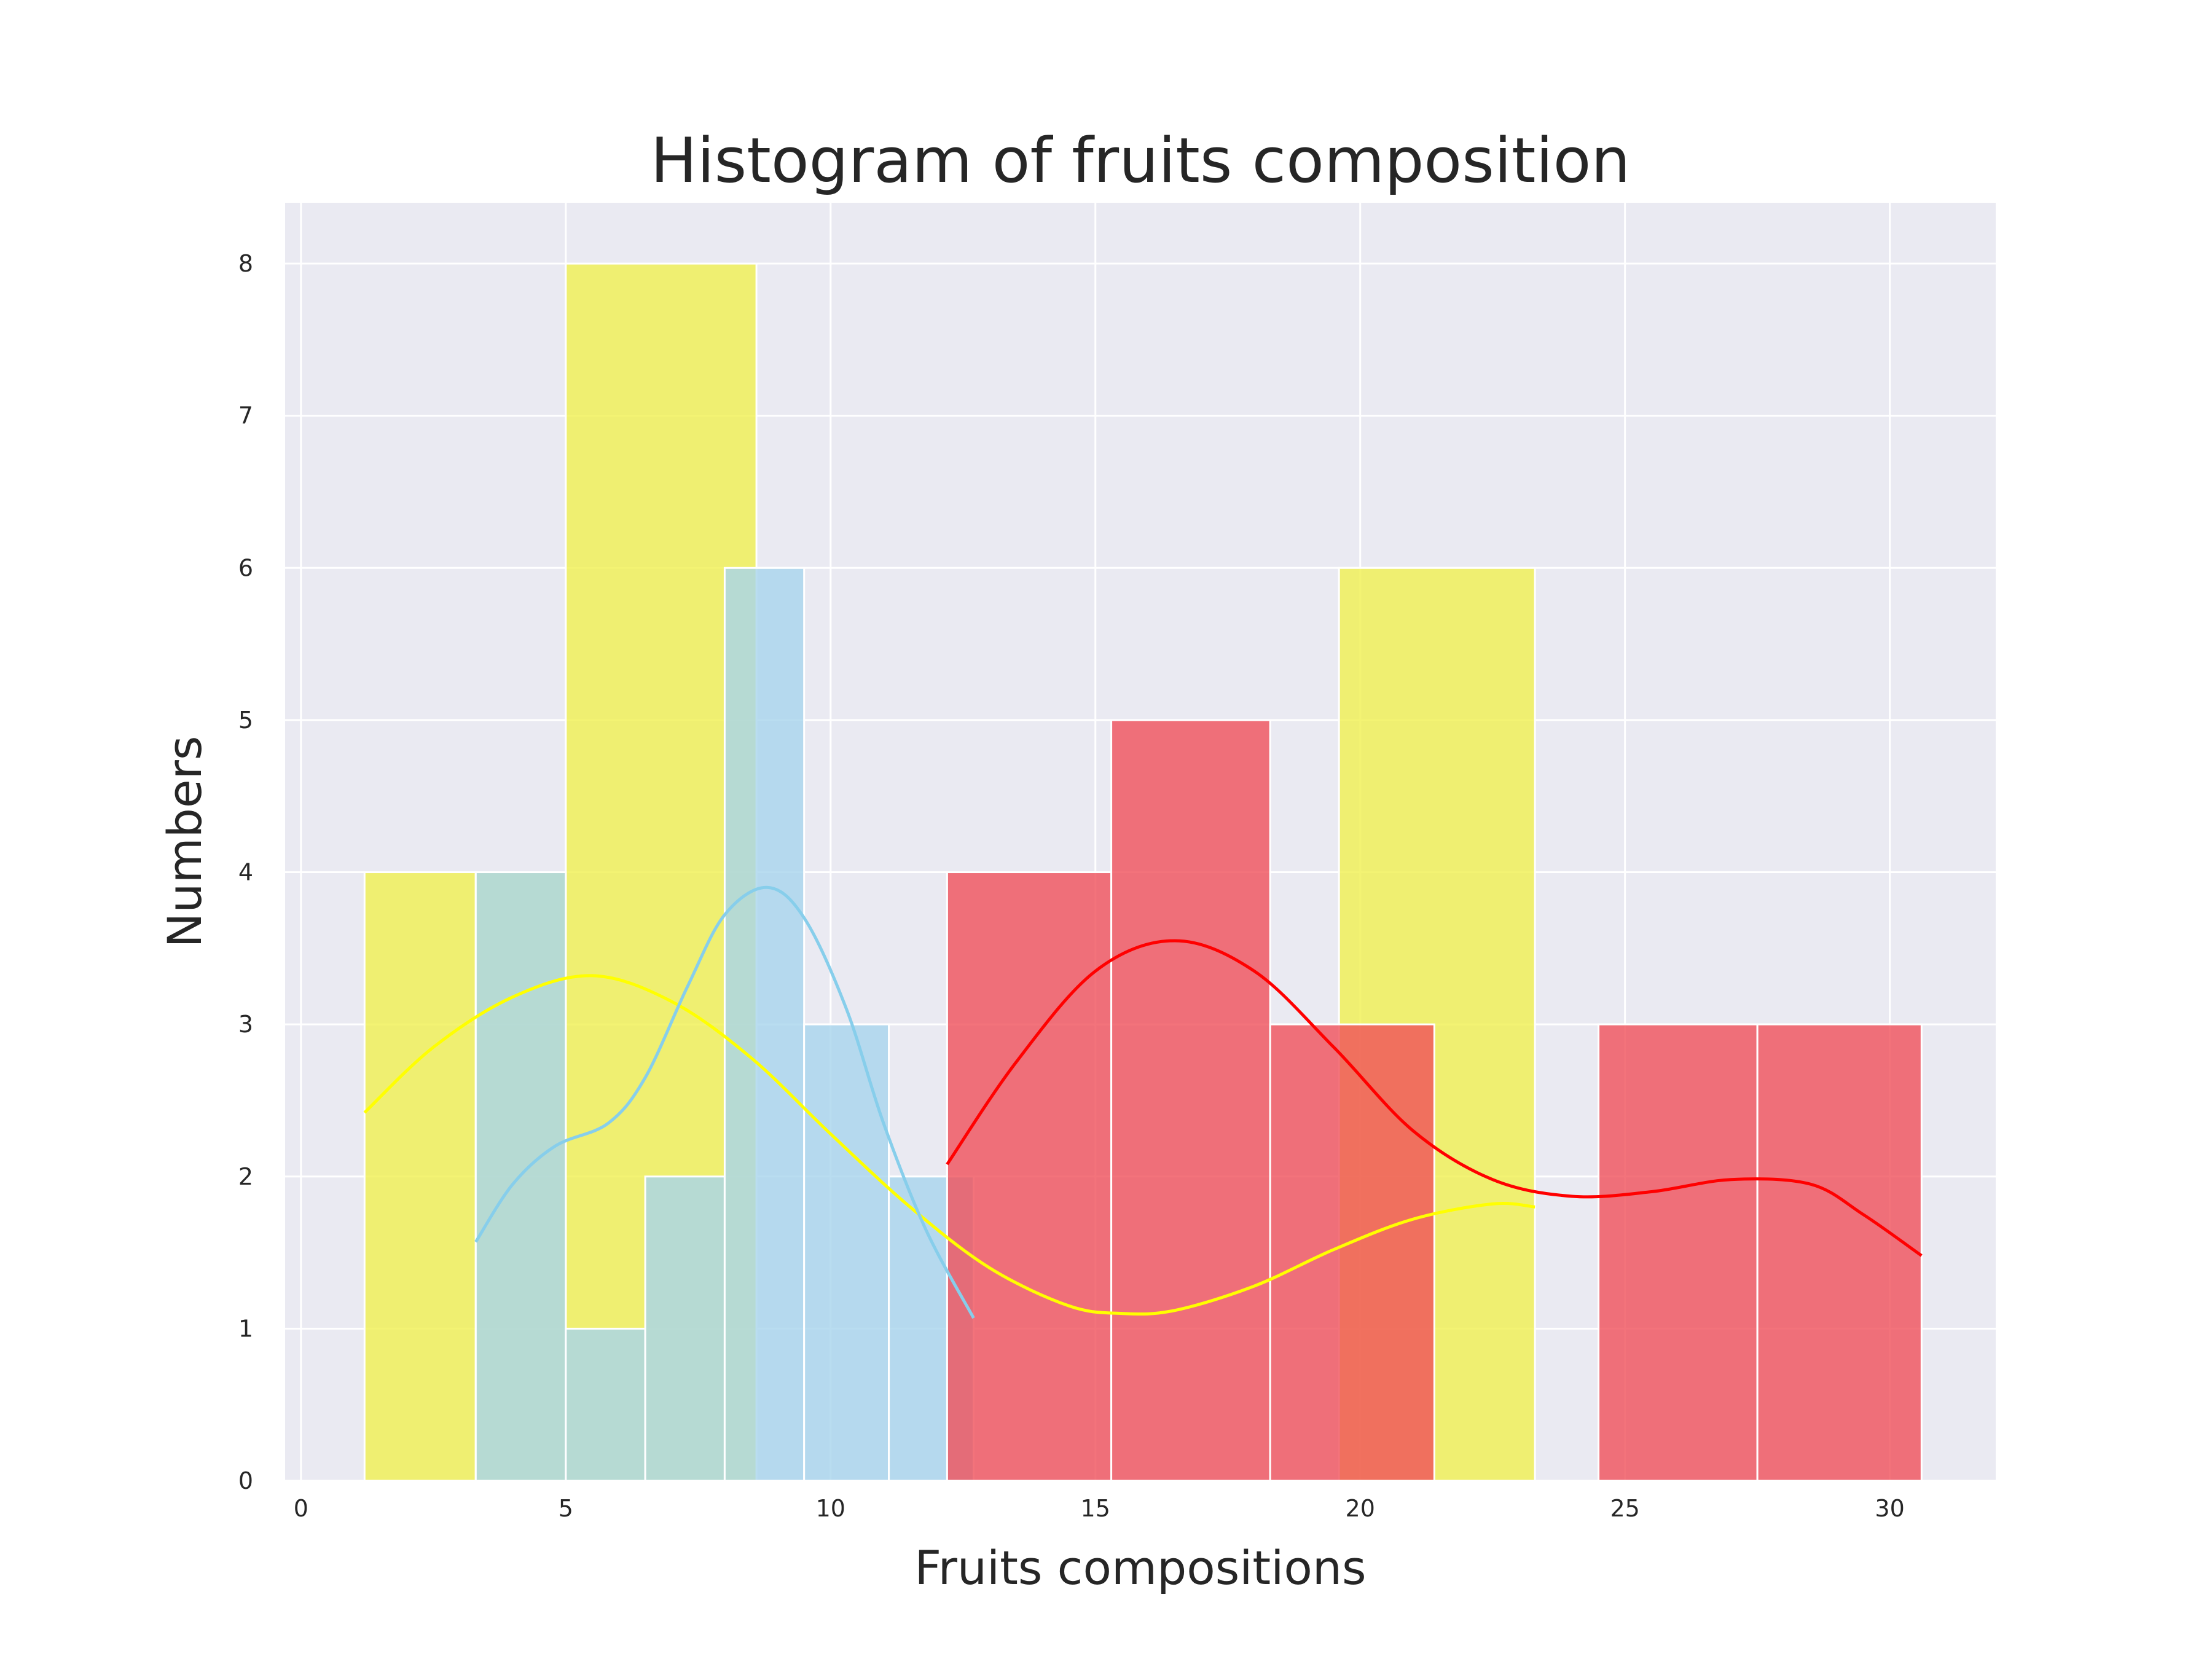 The image size is (2212, 1659). I want to click on x-tick-label: 20, so click(1360, 1508).